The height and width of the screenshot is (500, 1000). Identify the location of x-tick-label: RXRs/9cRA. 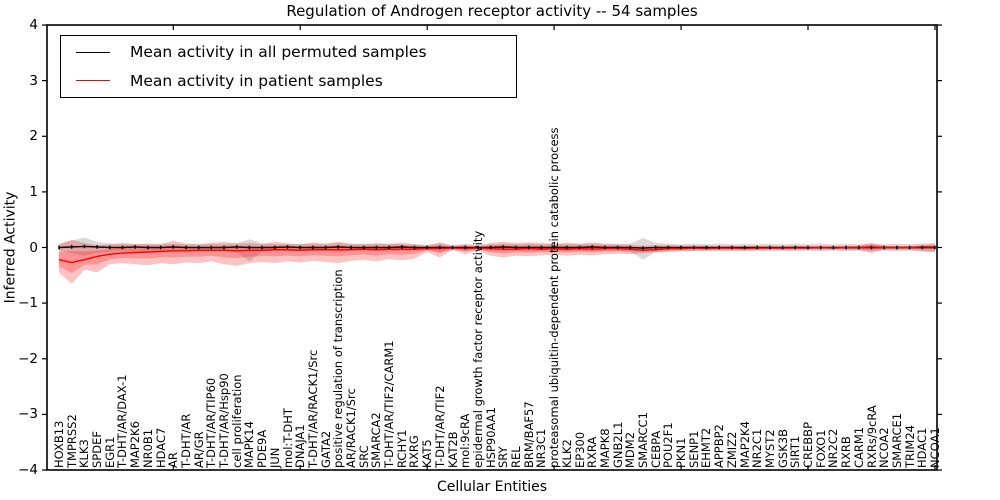
(871, 436).